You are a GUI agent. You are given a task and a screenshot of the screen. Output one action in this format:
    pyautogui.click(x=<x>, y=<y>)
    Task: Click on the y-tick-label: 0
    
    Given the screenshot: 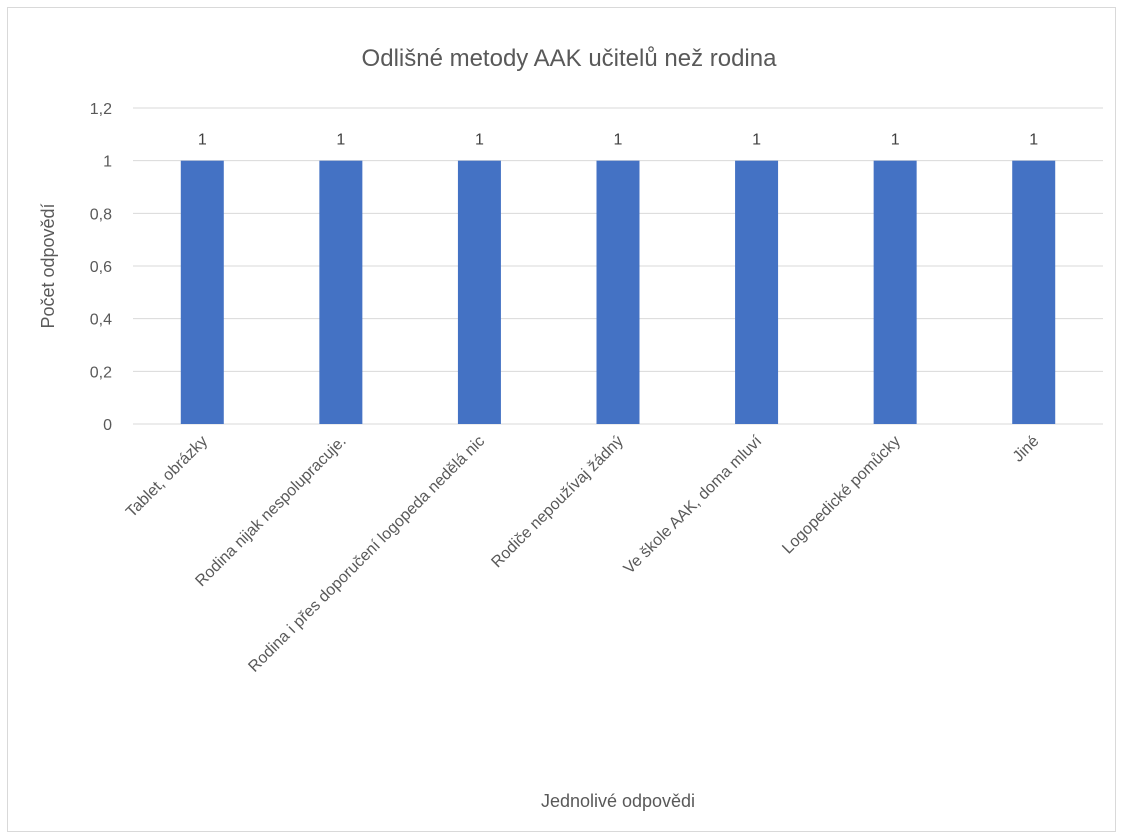 What is the action you would take?
    pyautogui.click(x=107, y=425)
    